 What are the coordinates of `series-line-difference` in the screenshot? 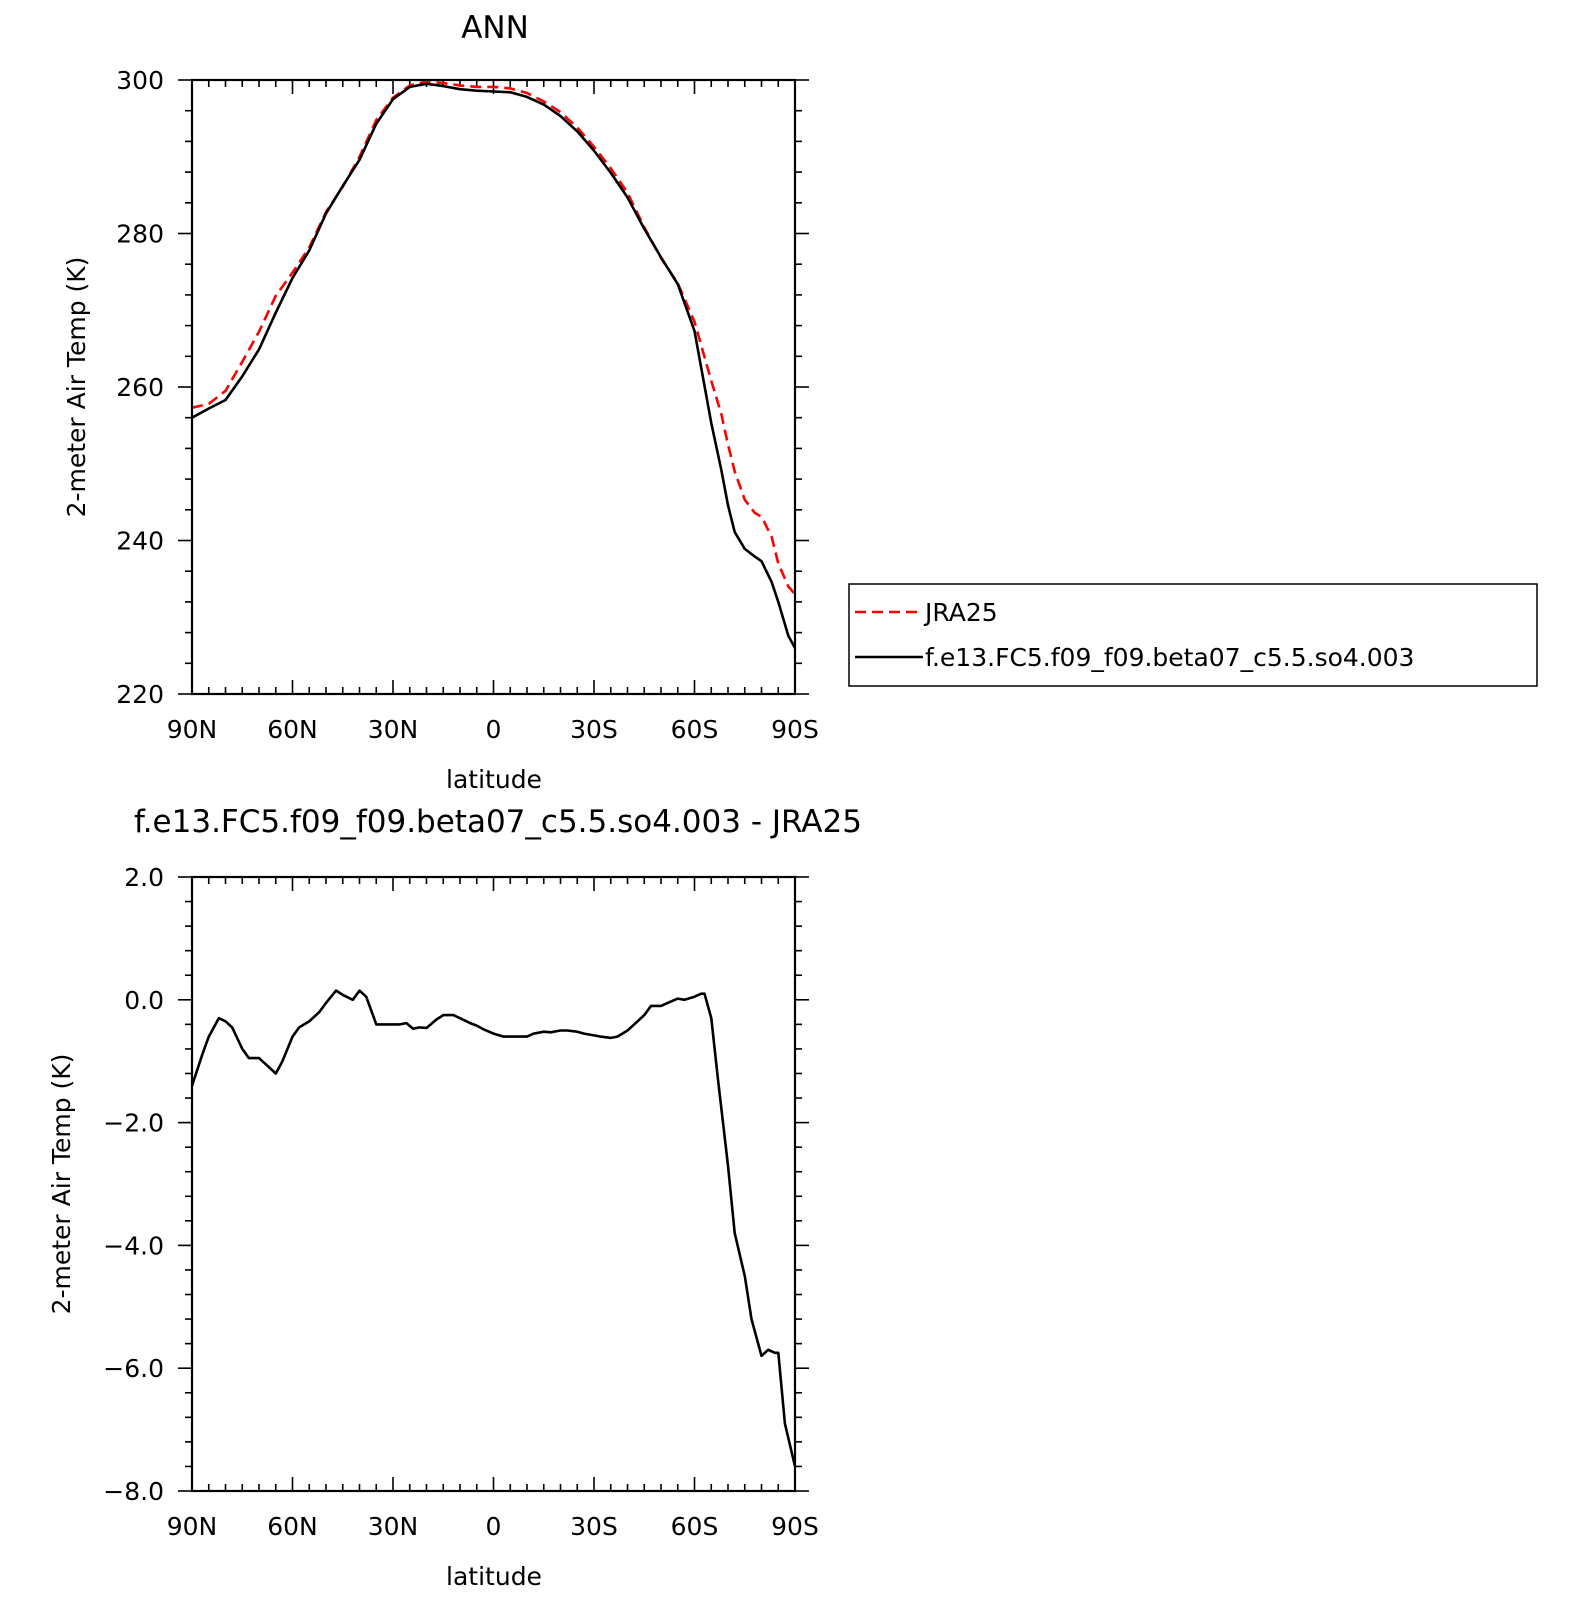 It's located at (493, 1228).